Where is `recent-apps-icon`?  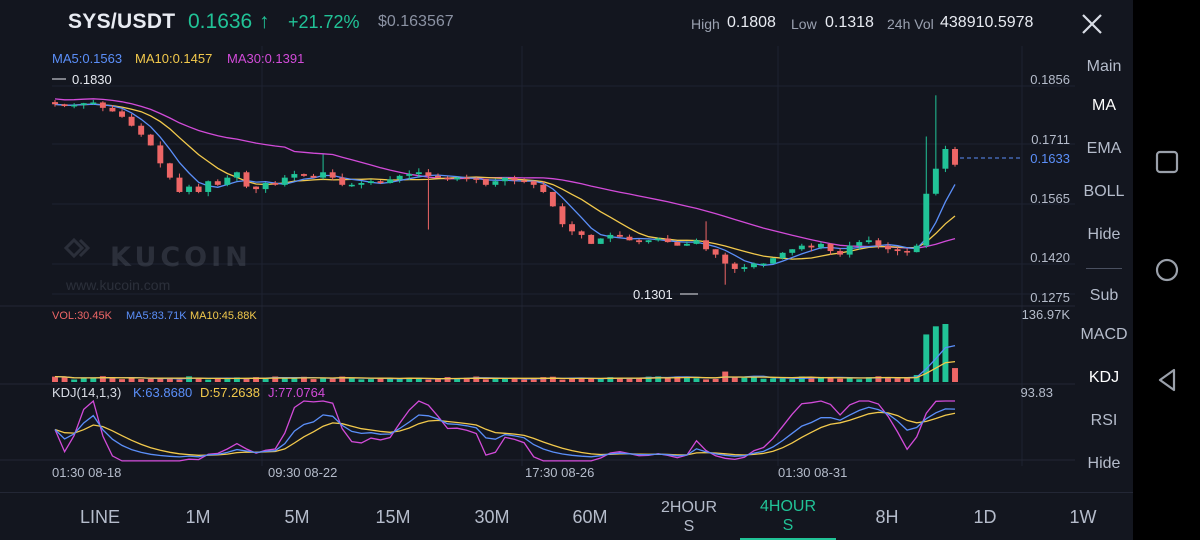
recent-apps-icon is located at coordinates (1167, 162).